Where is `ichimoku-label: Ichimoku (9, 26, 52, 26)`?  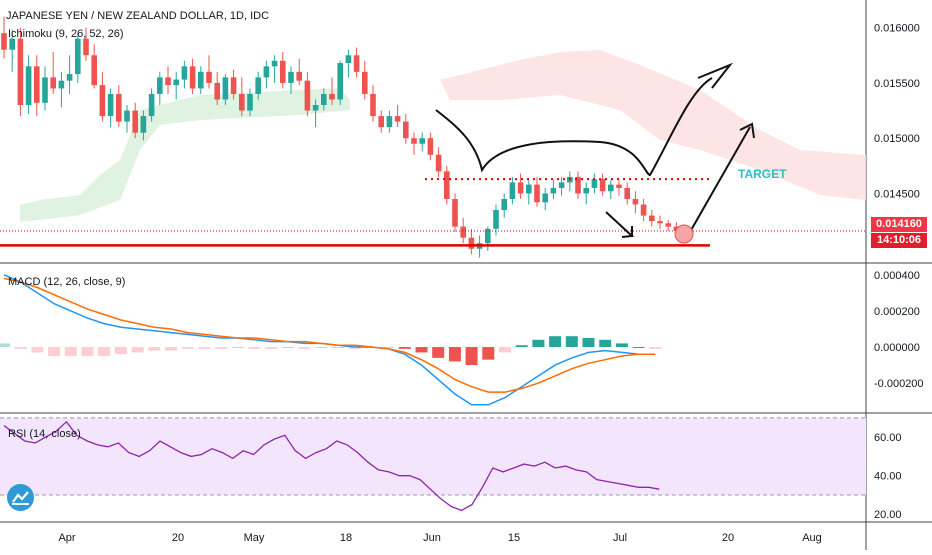
ichimoku-label: Ichimoku (9, 26, 52, 26) is located at coordinates (66, 34).